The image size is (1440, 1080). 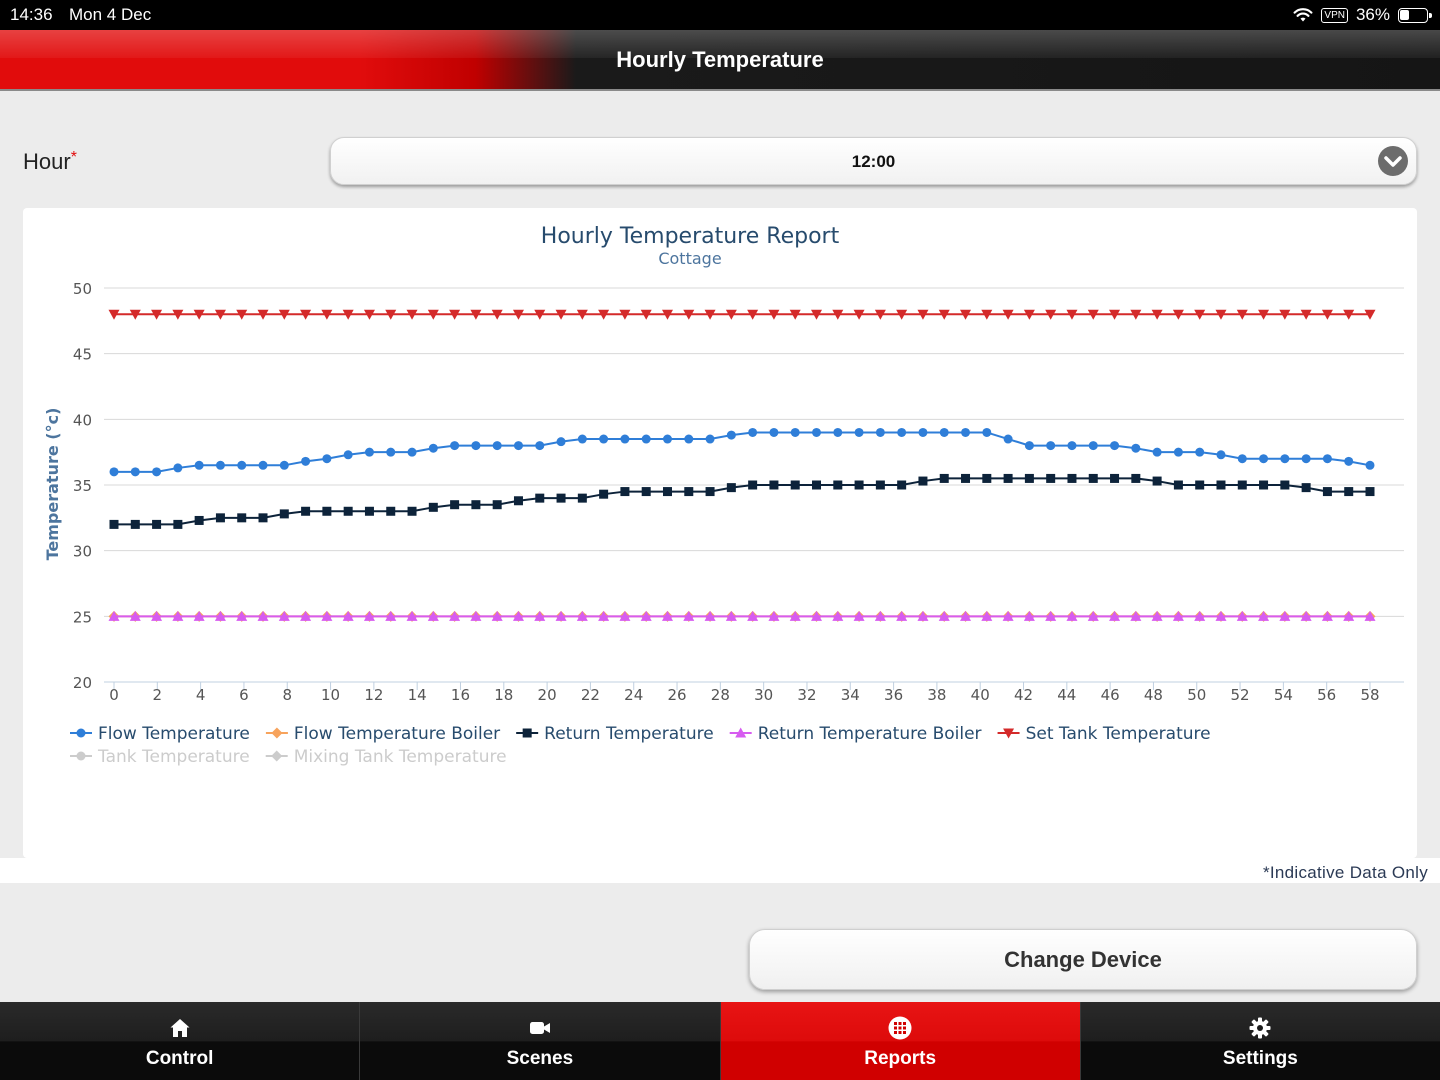 I want to click on legend-item: Return Temperature, so click(x=615, y=734).